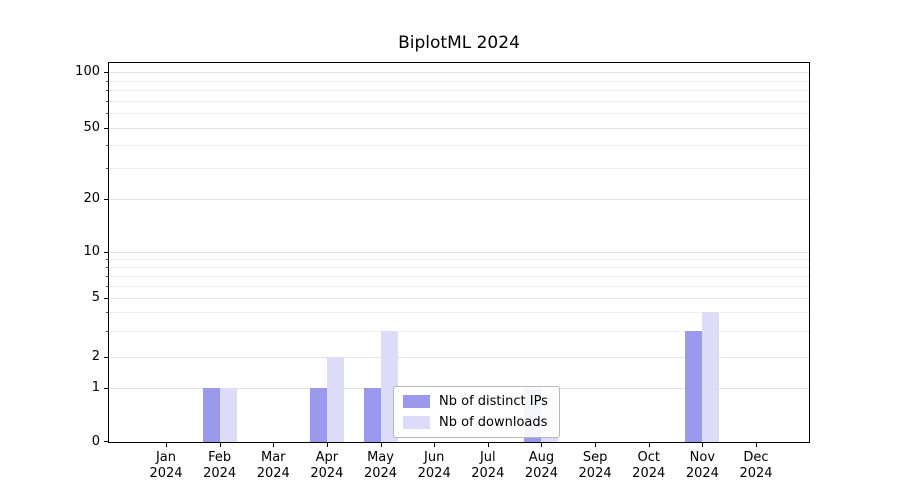  What do you see at coordinates (91, 252) in the screenshot?
I see `y-tick-label: 10` at bounding box center [91, 252].